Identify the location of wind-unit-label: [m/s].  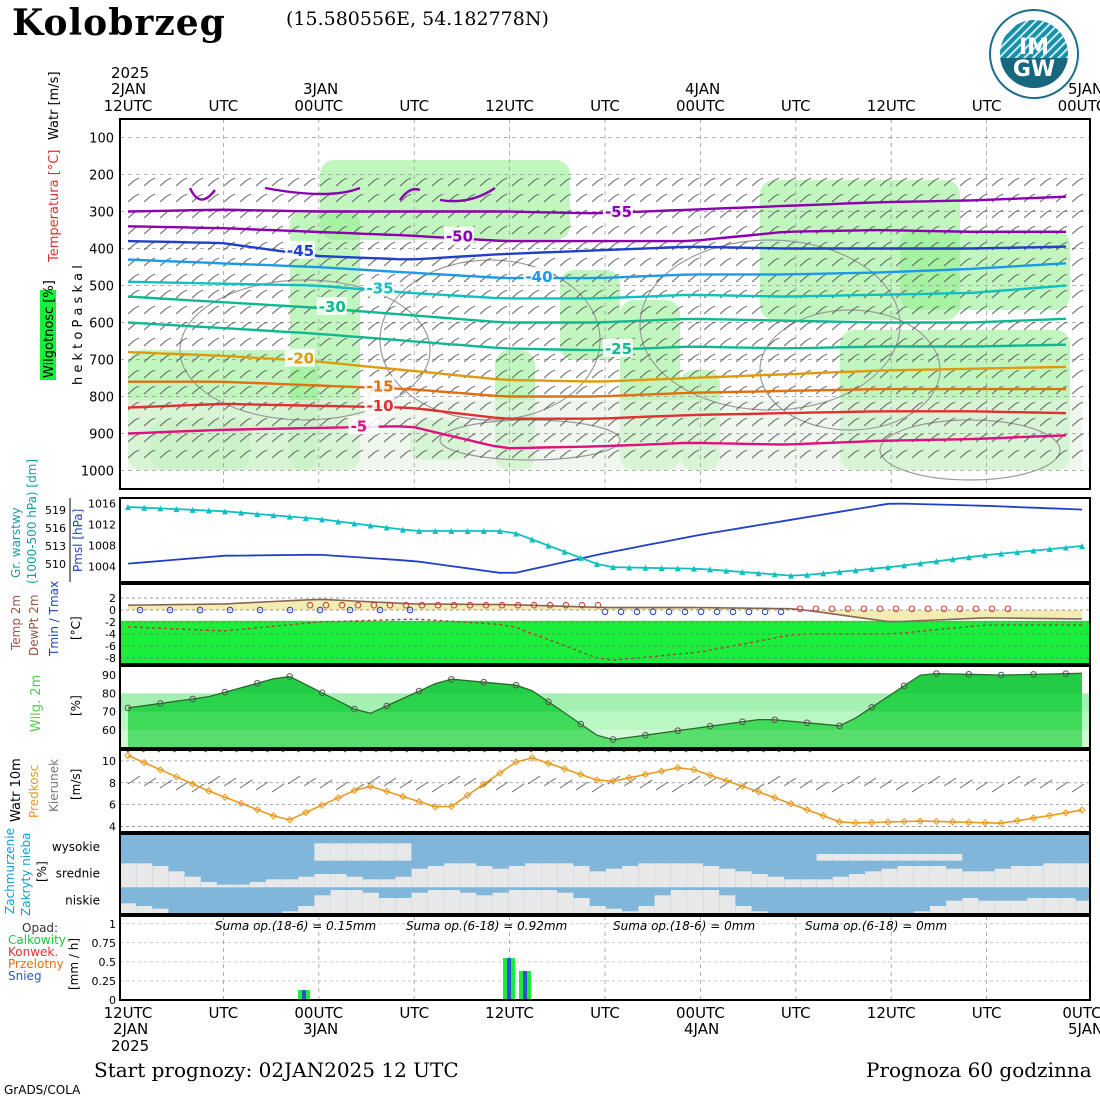
(76, 784).